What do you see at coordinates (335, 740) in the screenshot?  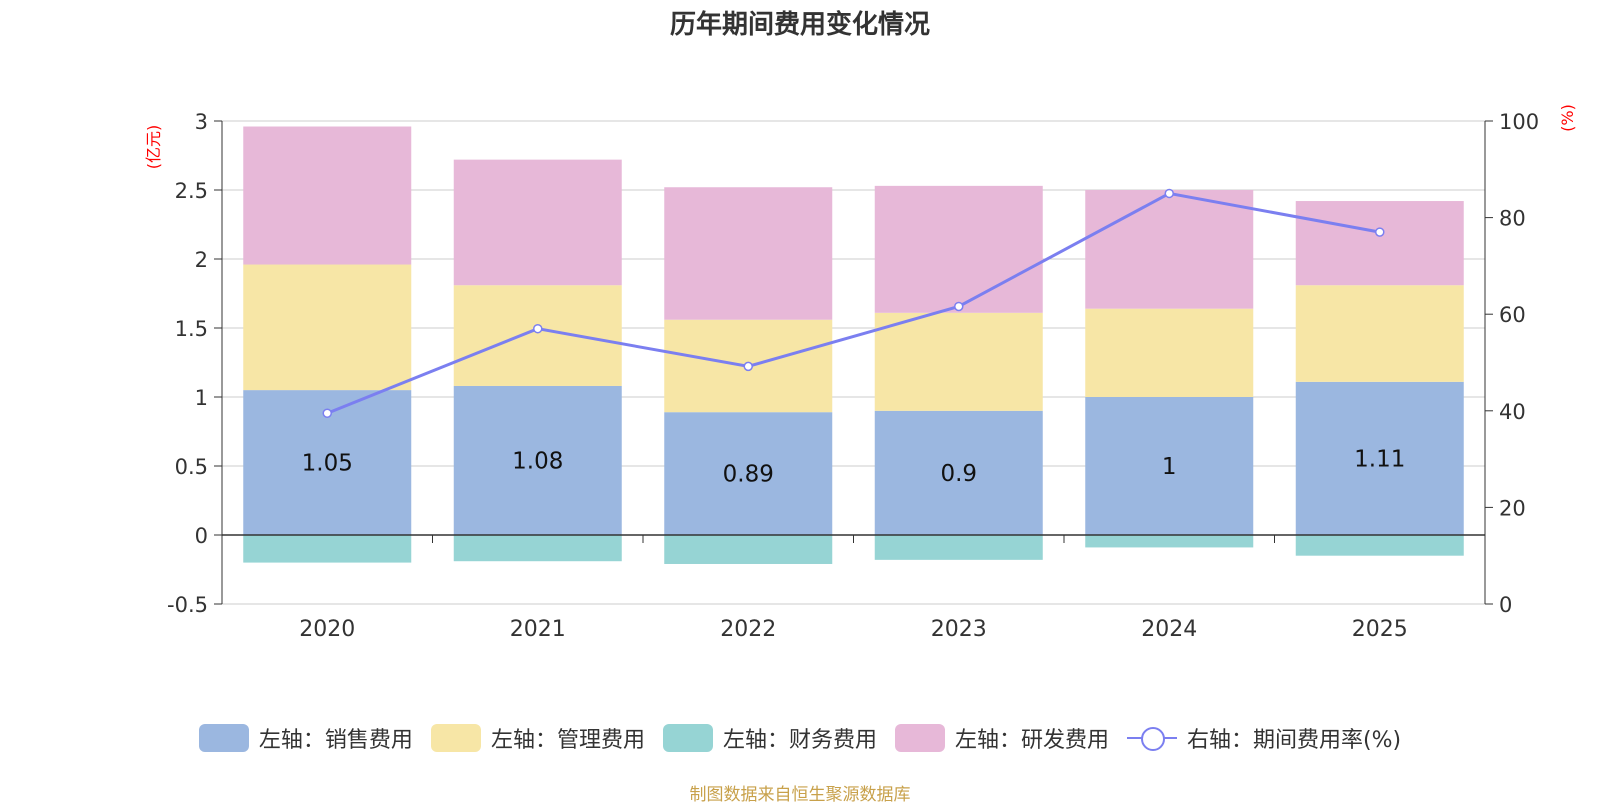 I see `legend-label: 左轴：销售费用` at bounding box center [335, 740].